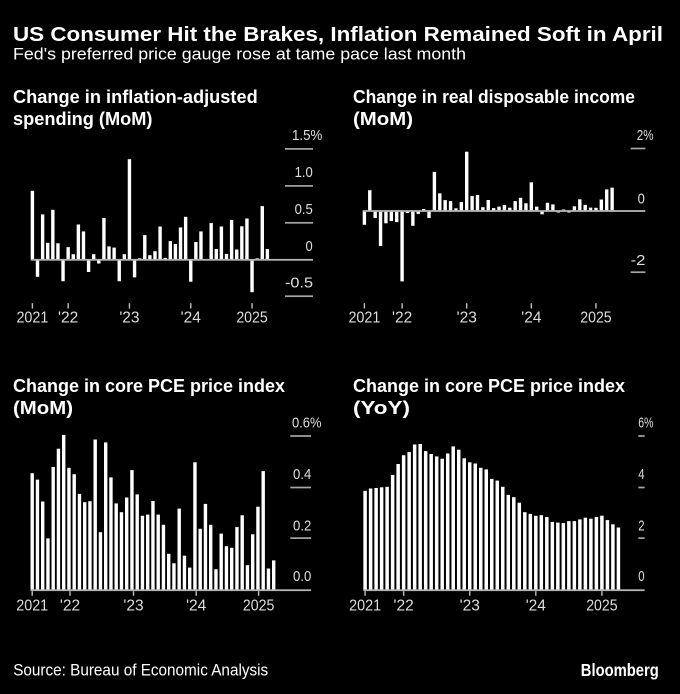 This screenshot has width=680, height=694. I want to click on svg-text:Source: Bureau of Economic Ana: Source: Bureau of Economic Analysis, so click(140, 670).